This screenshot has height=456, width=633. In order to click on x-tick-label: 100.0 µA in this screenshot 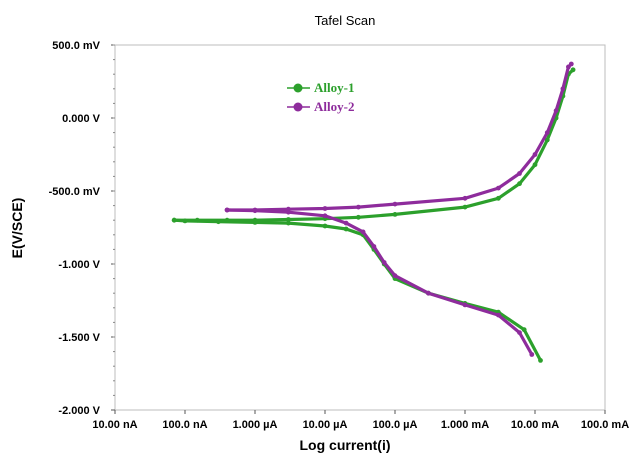, I will do `click(395, 425)`.